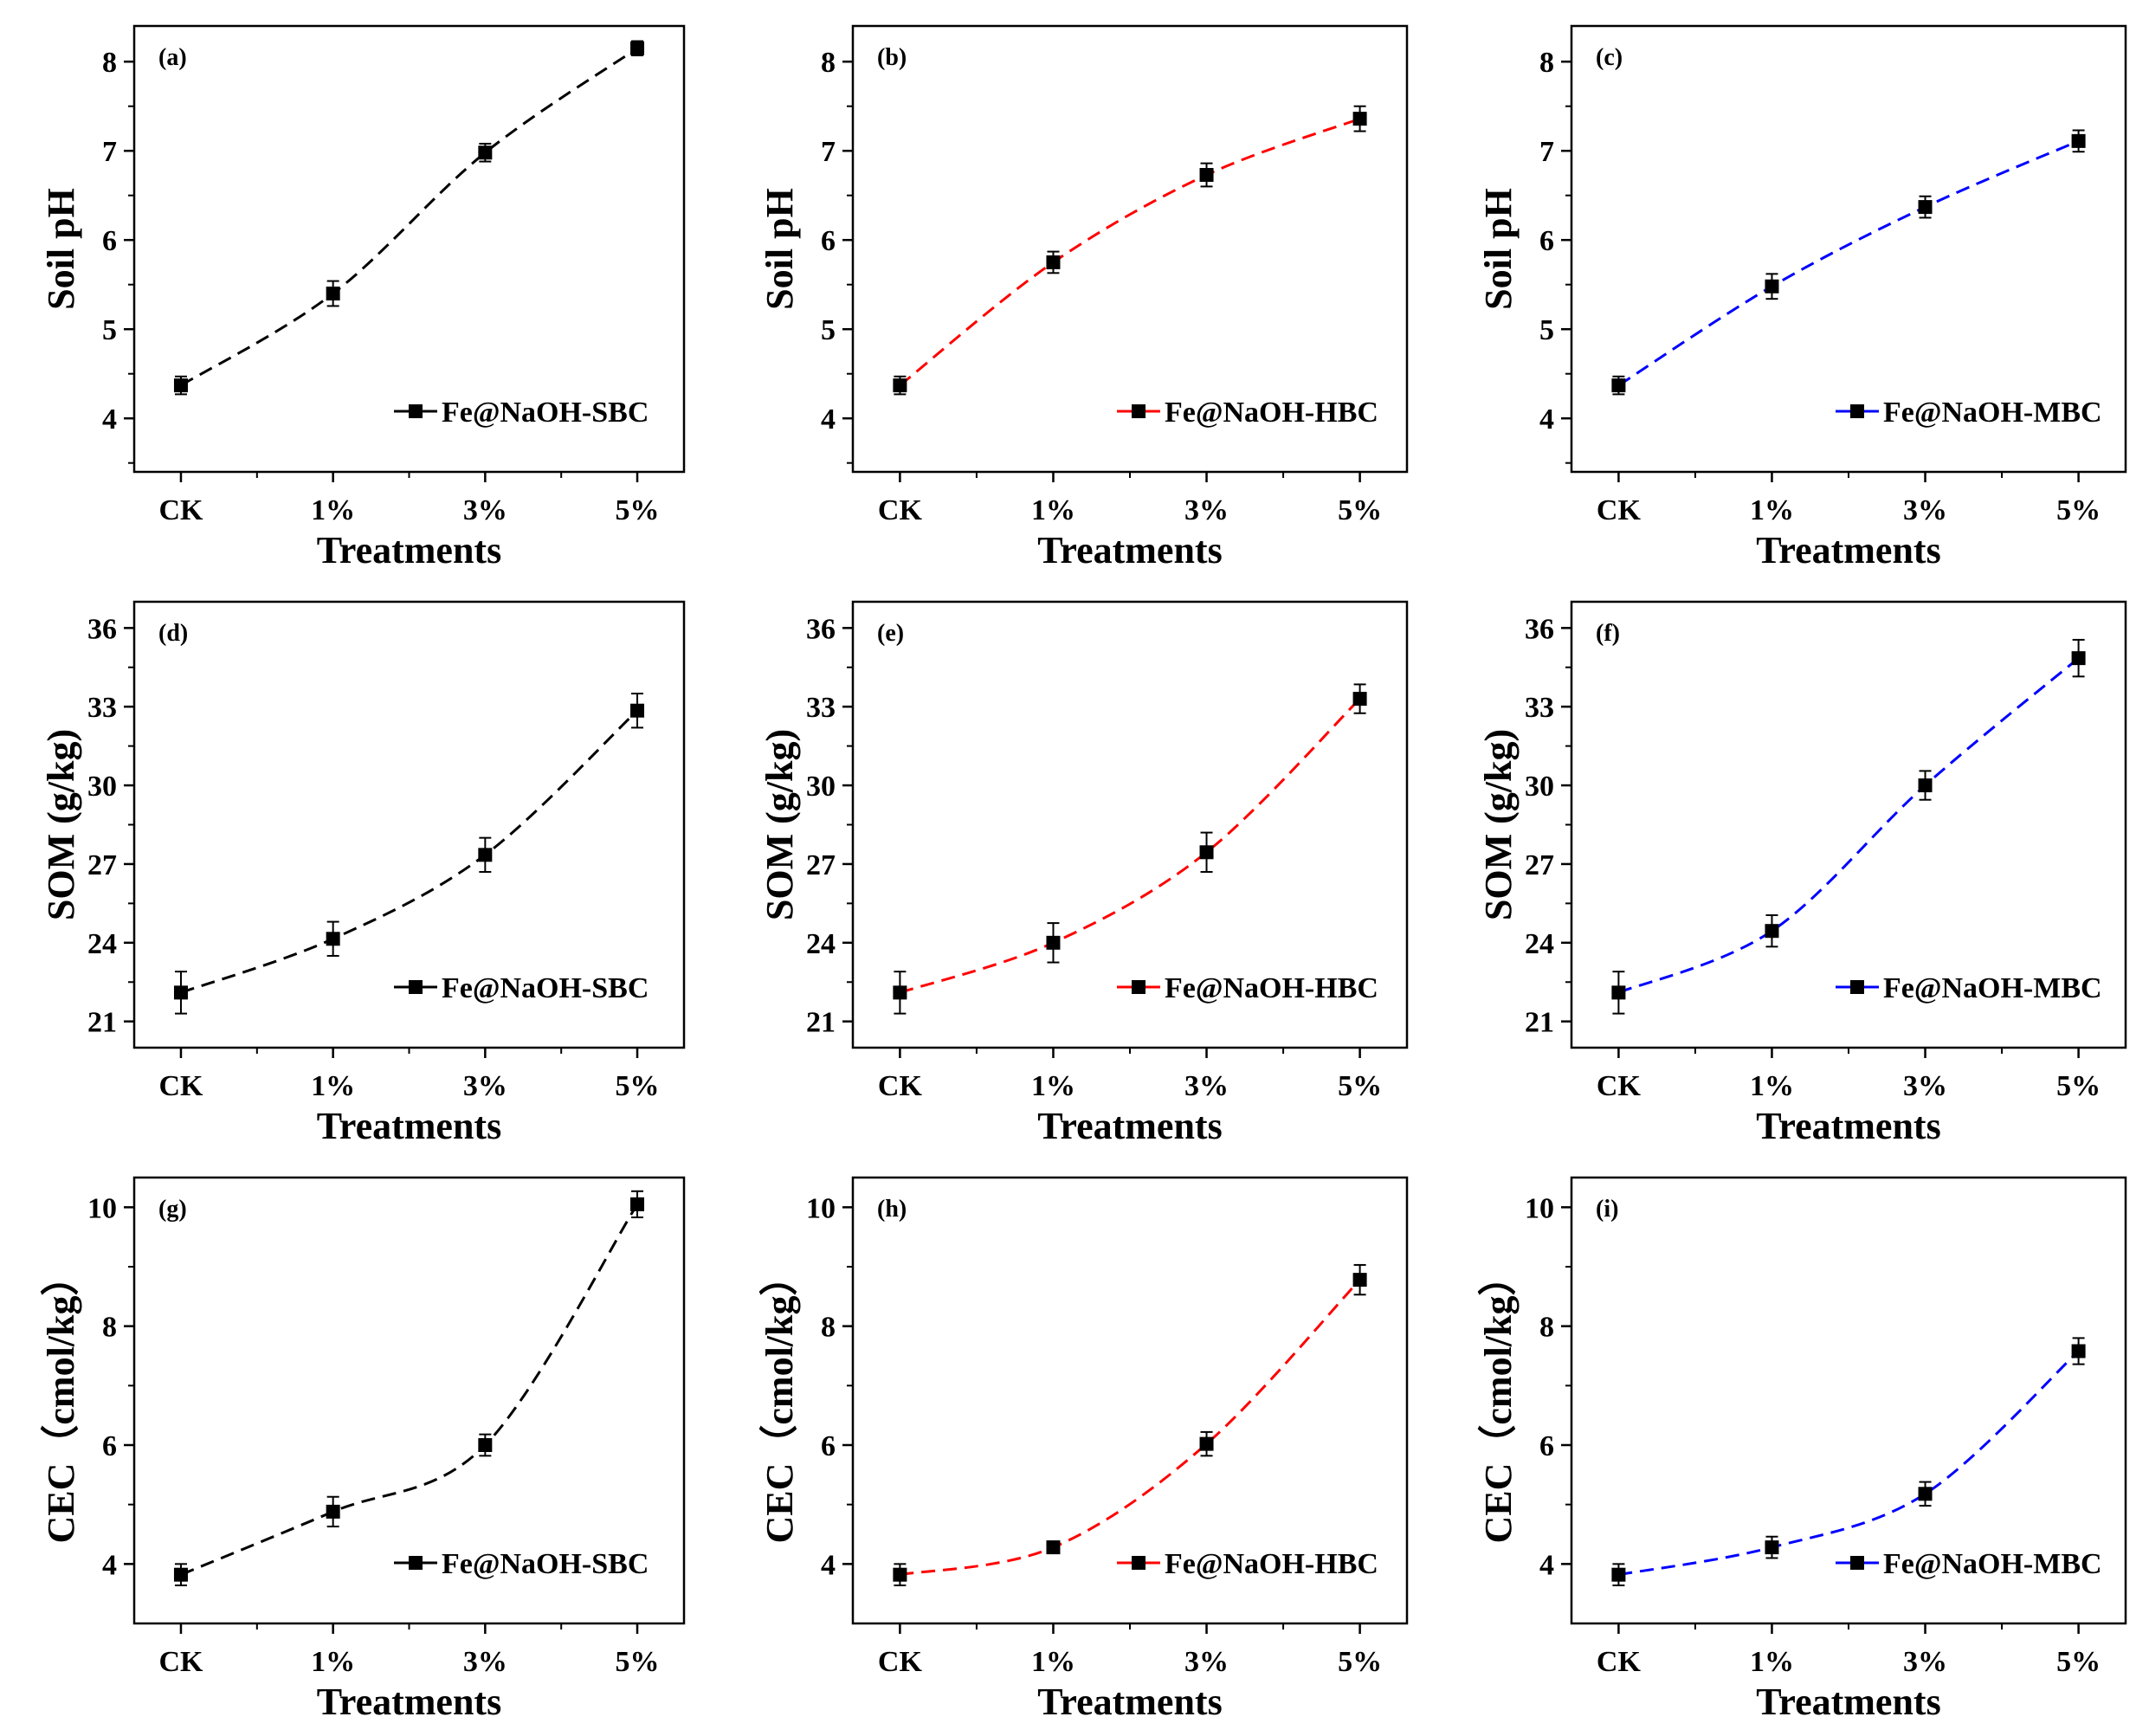  I want to click on panel-label: (a), so click(172, 57).